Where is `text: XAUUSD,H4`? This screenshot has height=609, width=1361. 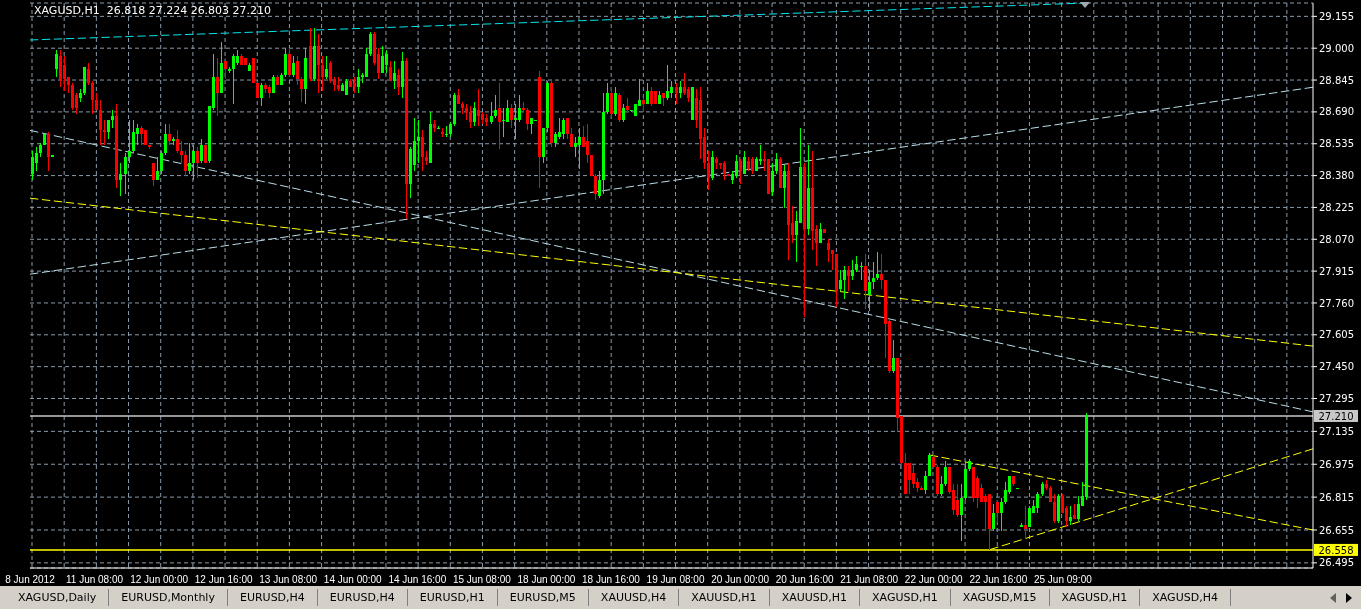
text: XAUUSD,H4 is located at coordinates (634, 597).